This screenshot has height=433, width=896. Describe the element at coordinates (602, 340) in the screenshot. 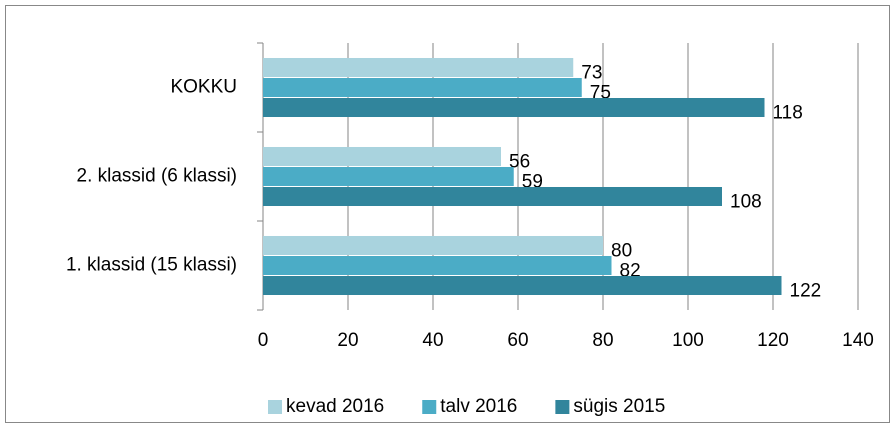

I see `x-tick-label: 80` at that location.